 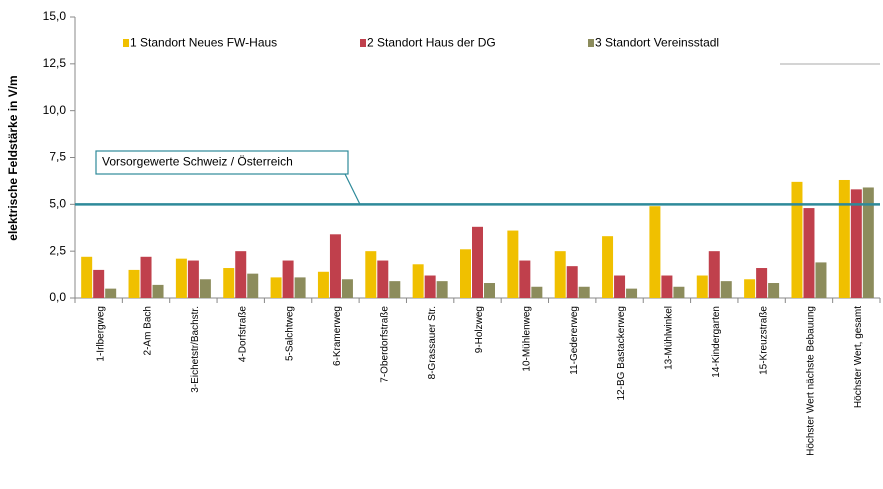 I want to click on x-tick-label: 11-Gedererweg, so click(x=574, y=340).